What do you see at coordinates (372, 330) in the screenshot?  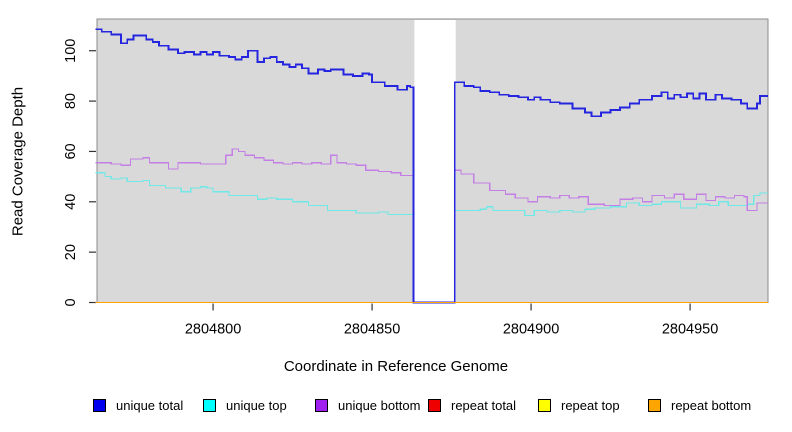 I see `x-axis-tick-label: 2804850` at bounding box center [372, 330].